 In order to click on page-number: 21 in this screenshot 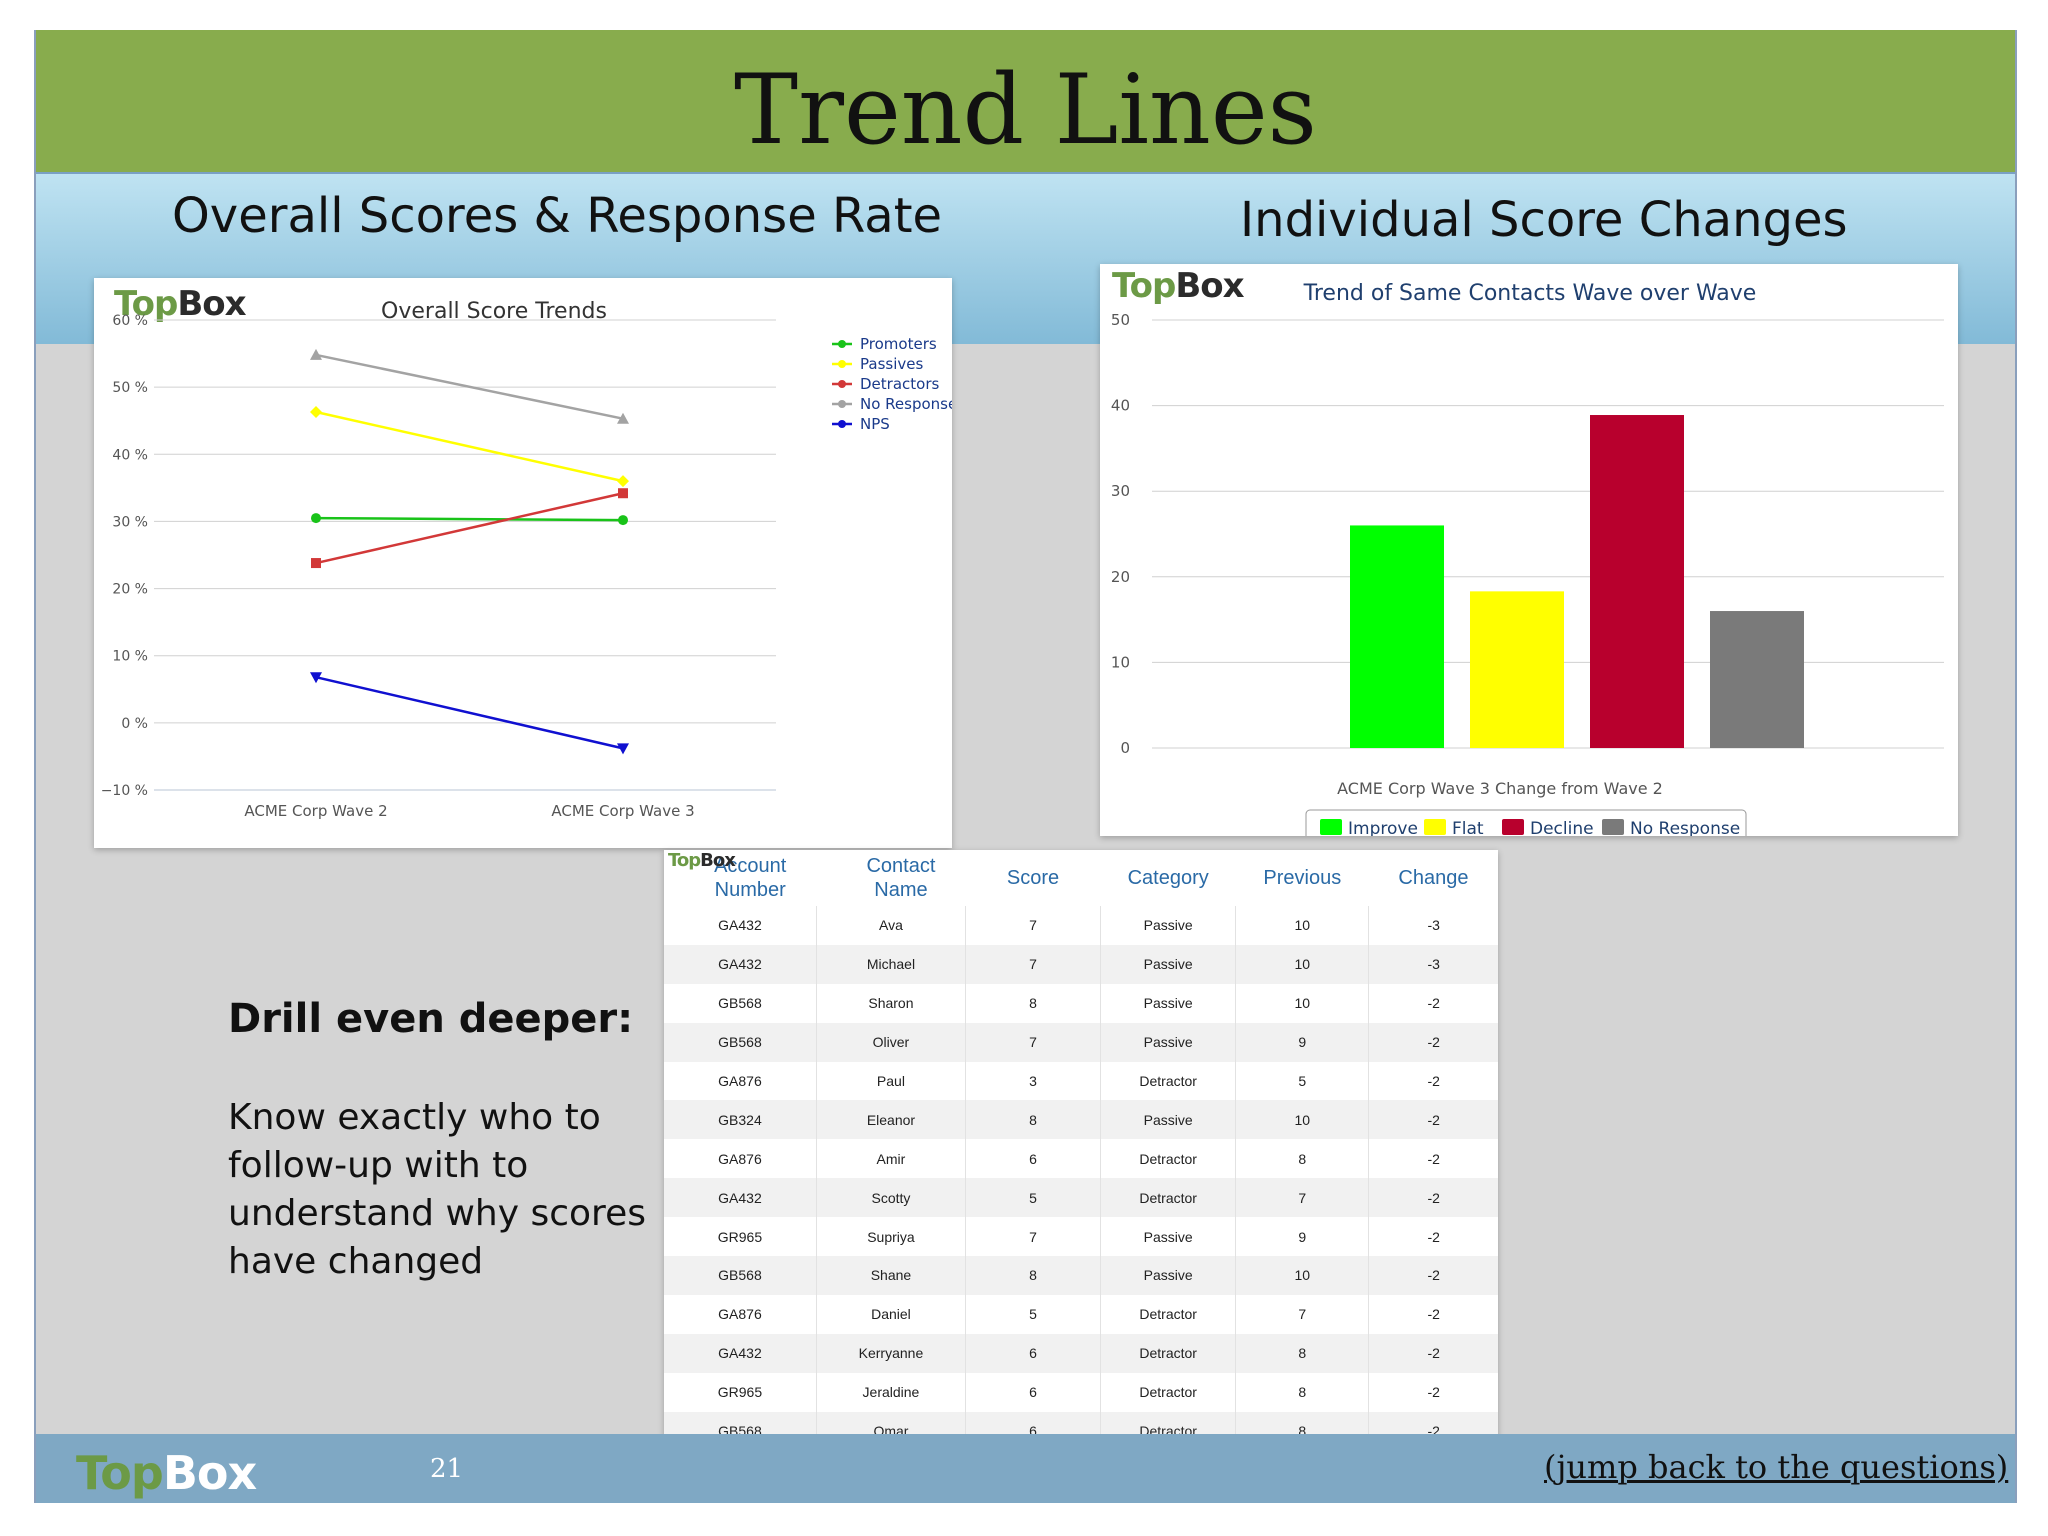, I will do `click(447, 1469)`.